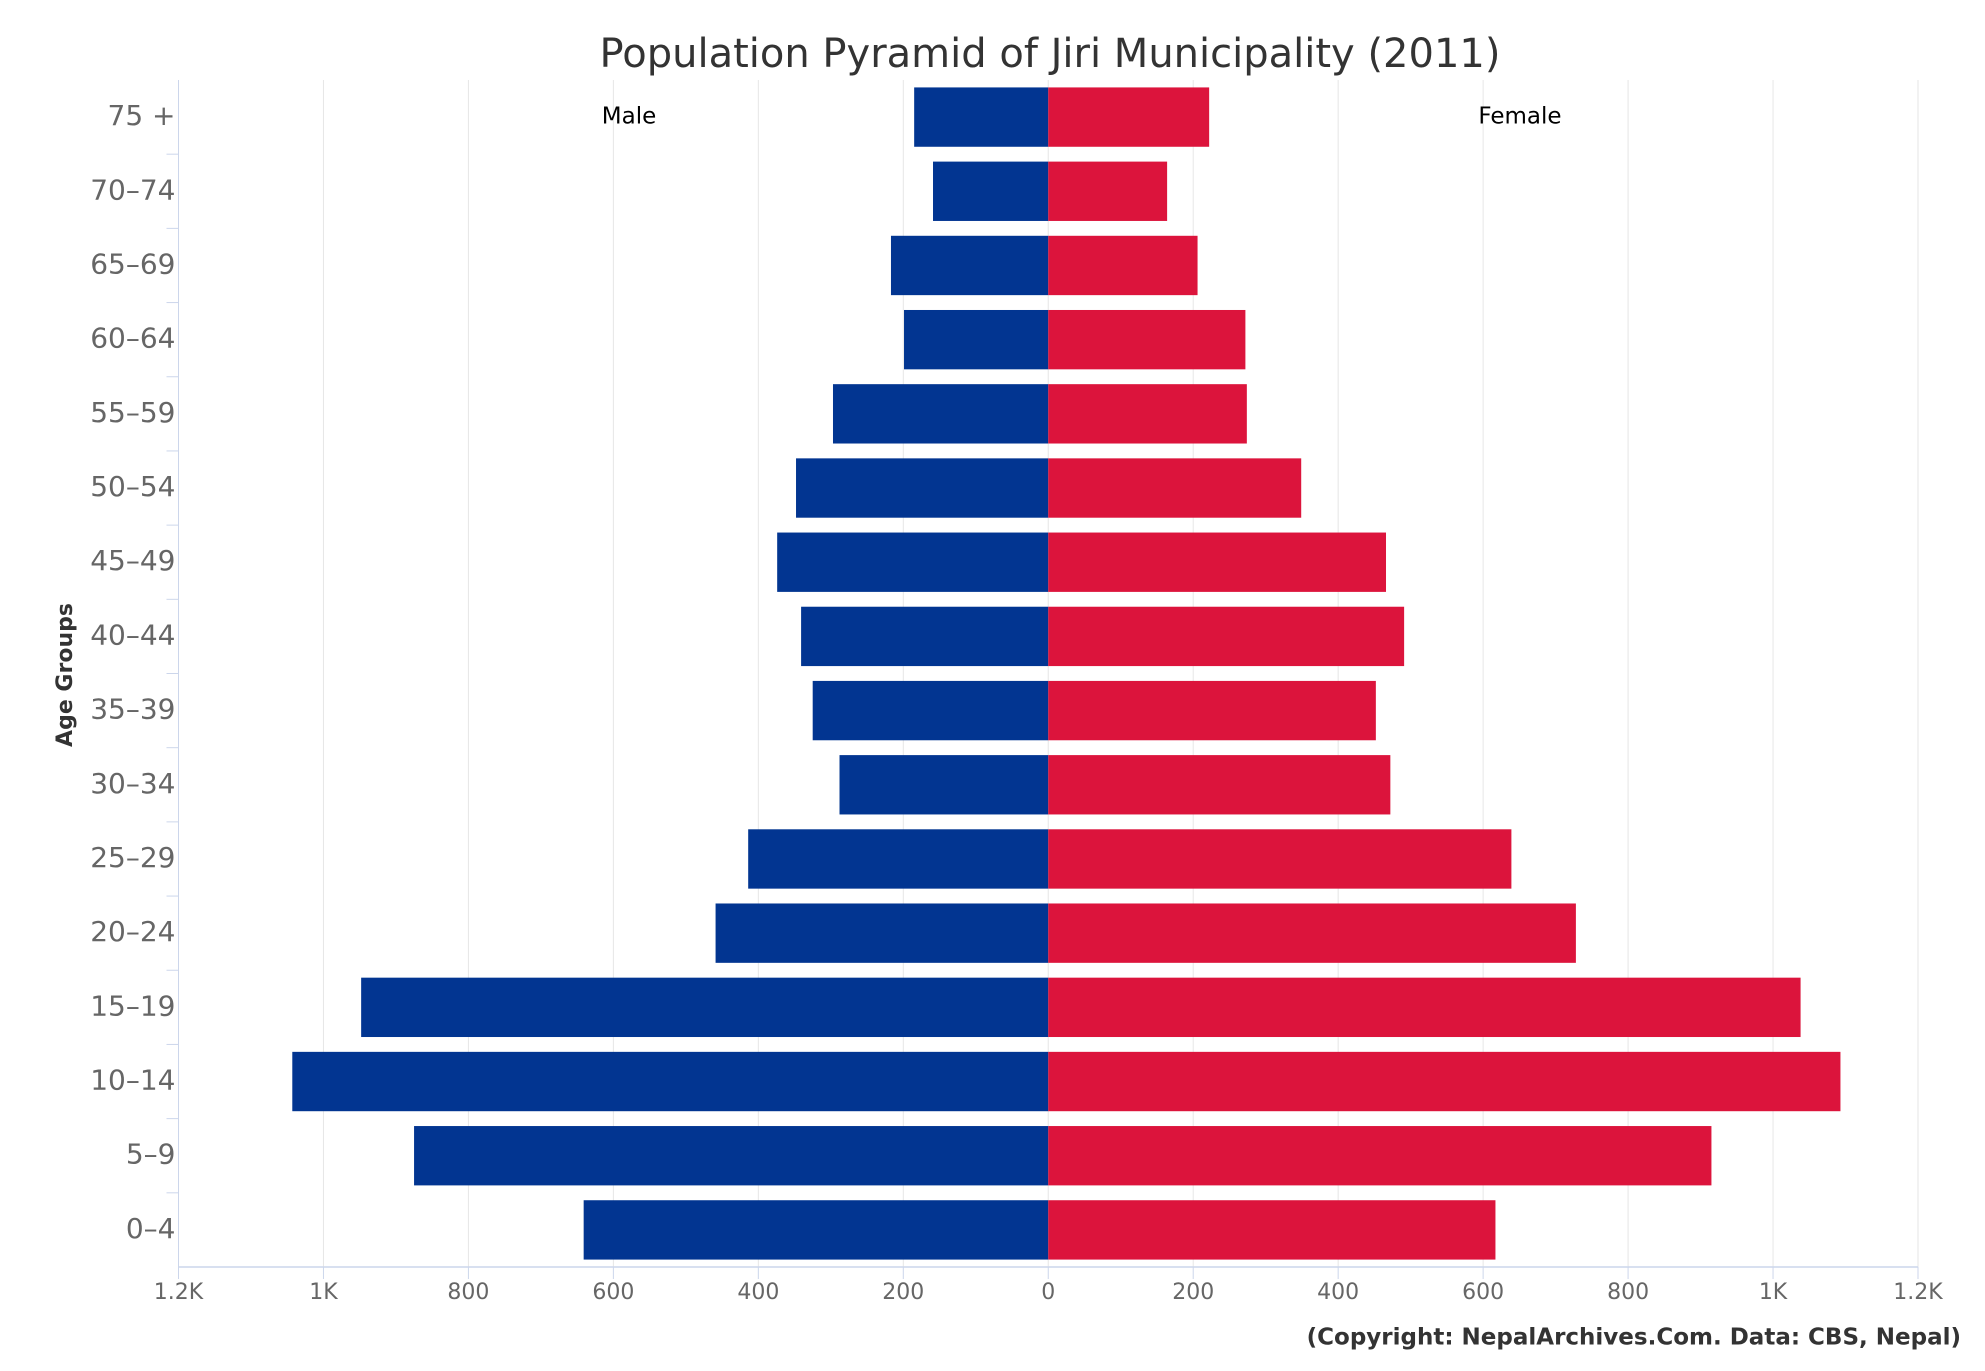  What do you see at coordinates (65, 675) in the screenshot?
I see `y-axis-title: Age Groups` at bounding box center [65, 675].